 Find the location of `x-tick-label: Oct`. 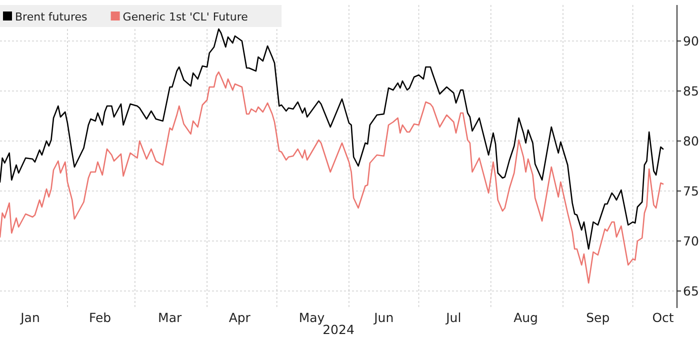

x-tick-label: Oct is located at coordinates (663, 317).